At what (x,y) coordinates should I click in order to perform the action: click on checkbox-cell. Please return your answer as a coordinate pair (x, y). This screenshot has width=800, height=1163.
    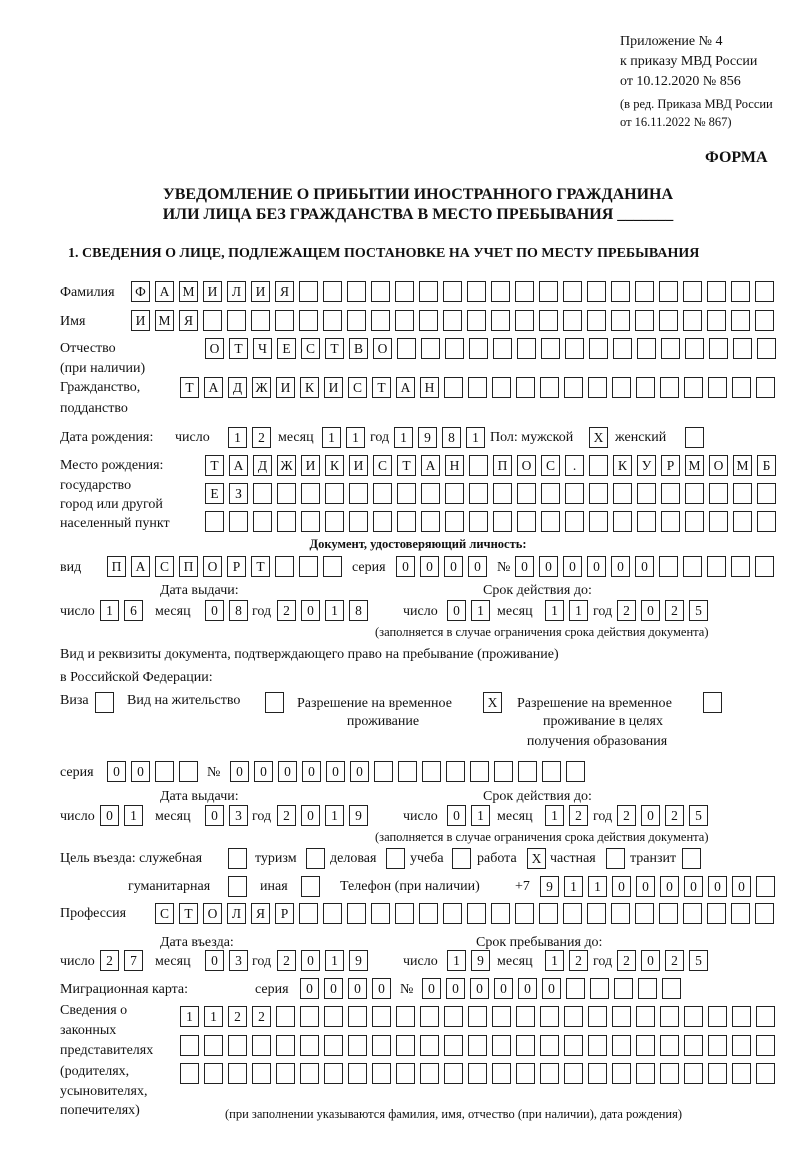
    Looking at the image, I should click on (461, 858).